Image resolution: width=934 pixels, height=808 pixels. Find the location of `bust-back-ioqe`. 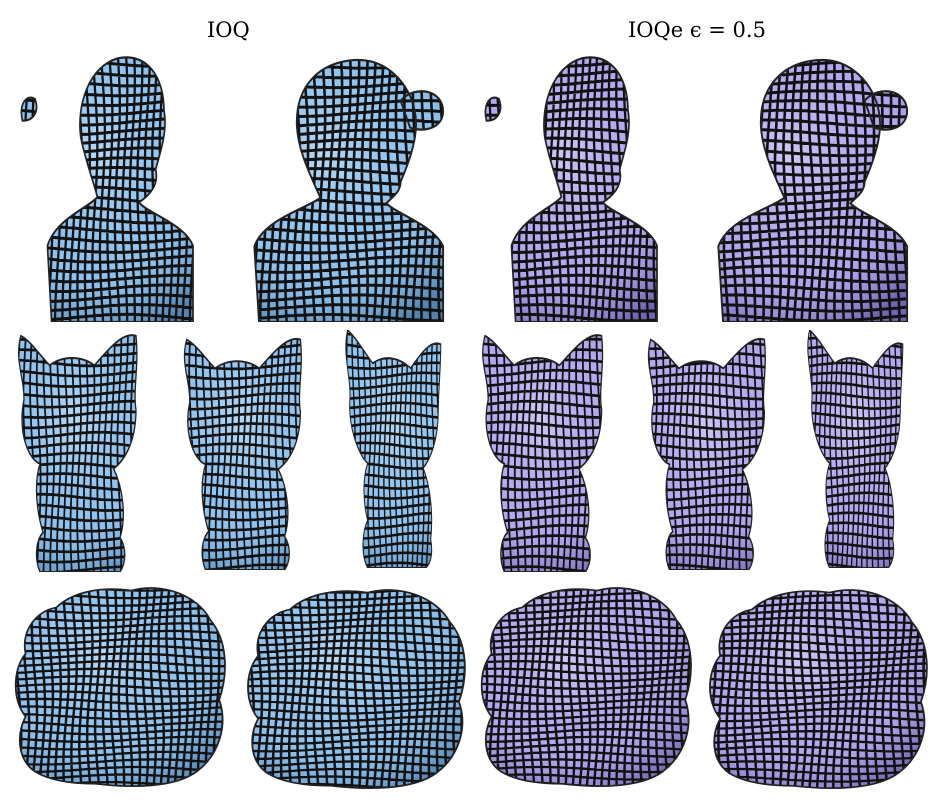

bust-back-ioqe is located at coordinates (808, 187).